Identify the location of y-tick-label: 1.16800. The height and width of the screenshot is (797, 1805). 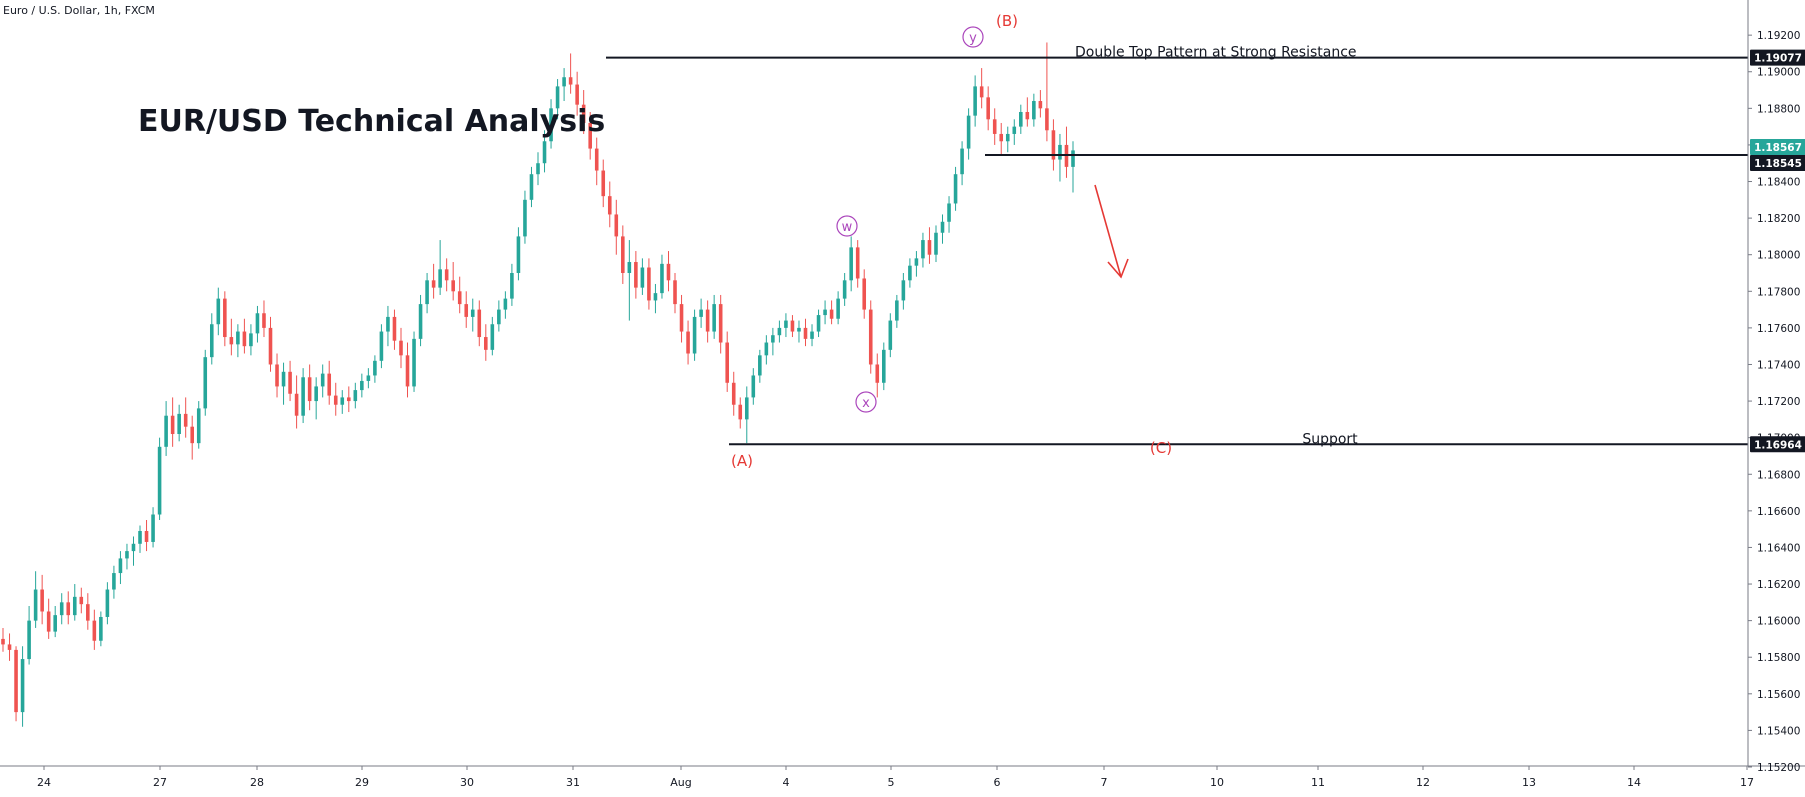
(1778, 475).